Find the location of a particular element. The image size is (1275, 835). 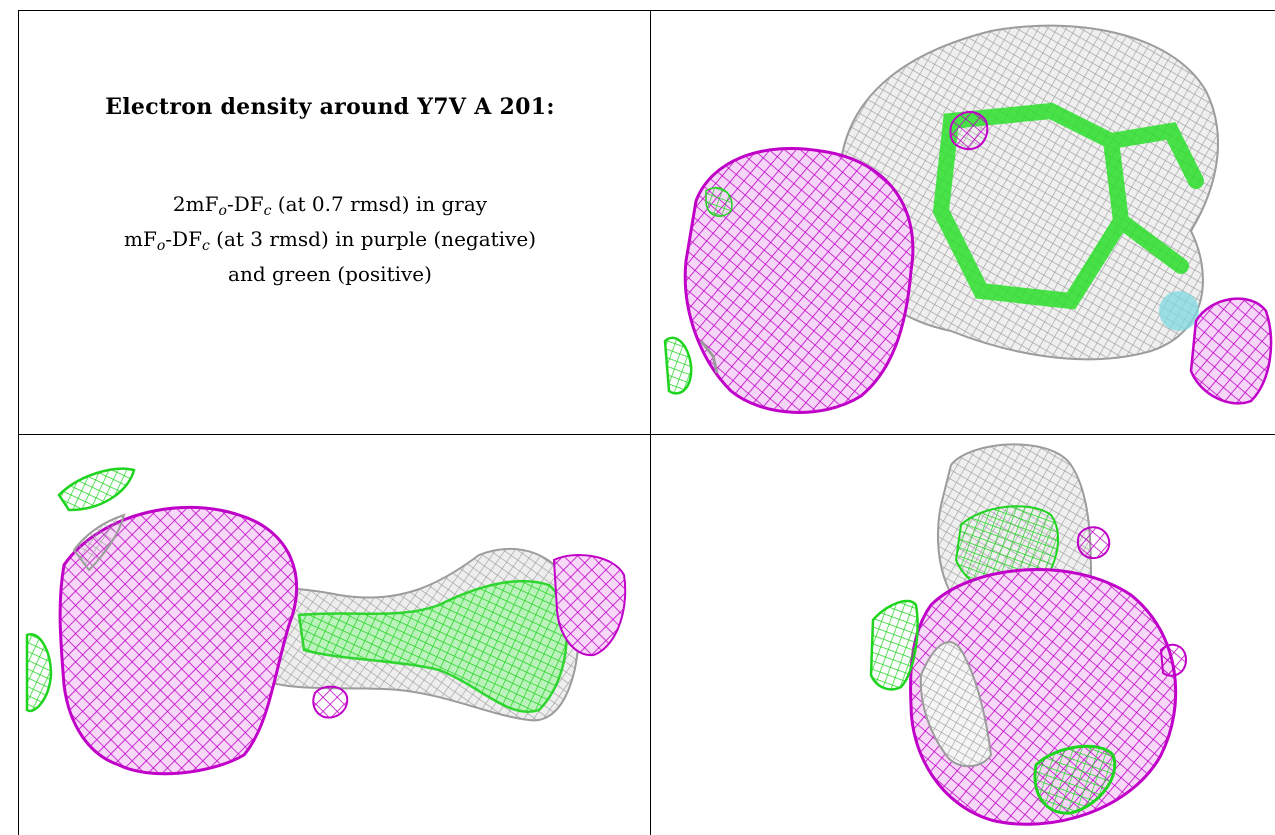

gray-mesh-blob is located at coordinates (1029, 192).